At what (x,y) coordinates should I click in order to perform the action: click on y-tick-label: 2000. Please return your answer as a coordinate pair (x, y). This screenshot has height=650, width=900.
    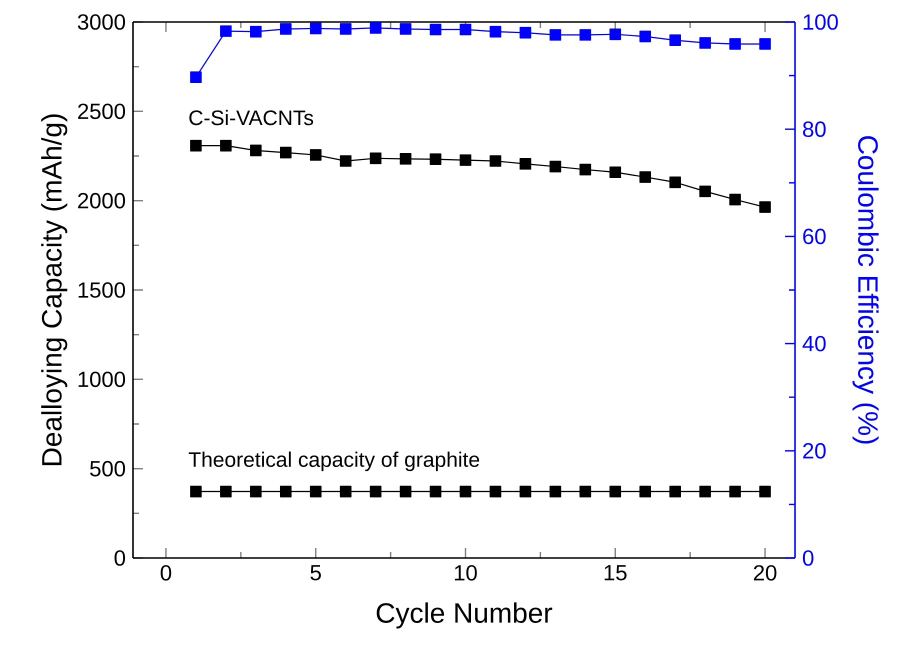
    Looking at the image, I should click on (102, 200).